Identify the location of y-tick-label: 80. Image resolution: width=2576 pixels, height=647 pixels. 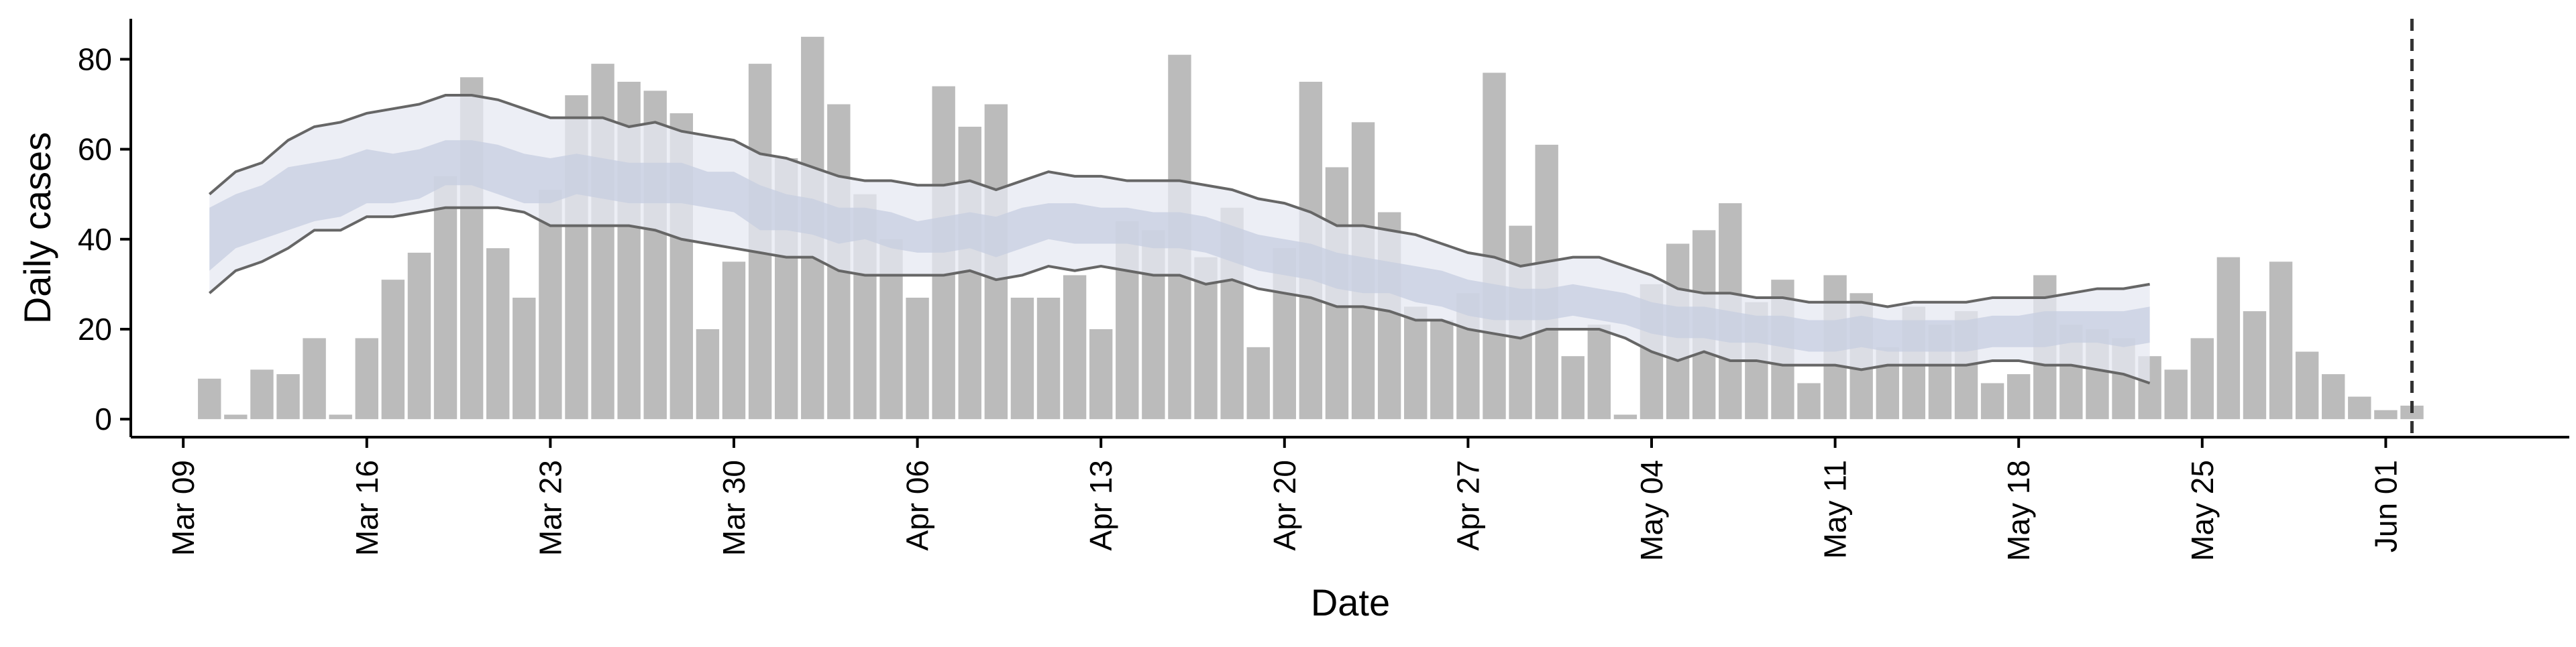
(95, 59).